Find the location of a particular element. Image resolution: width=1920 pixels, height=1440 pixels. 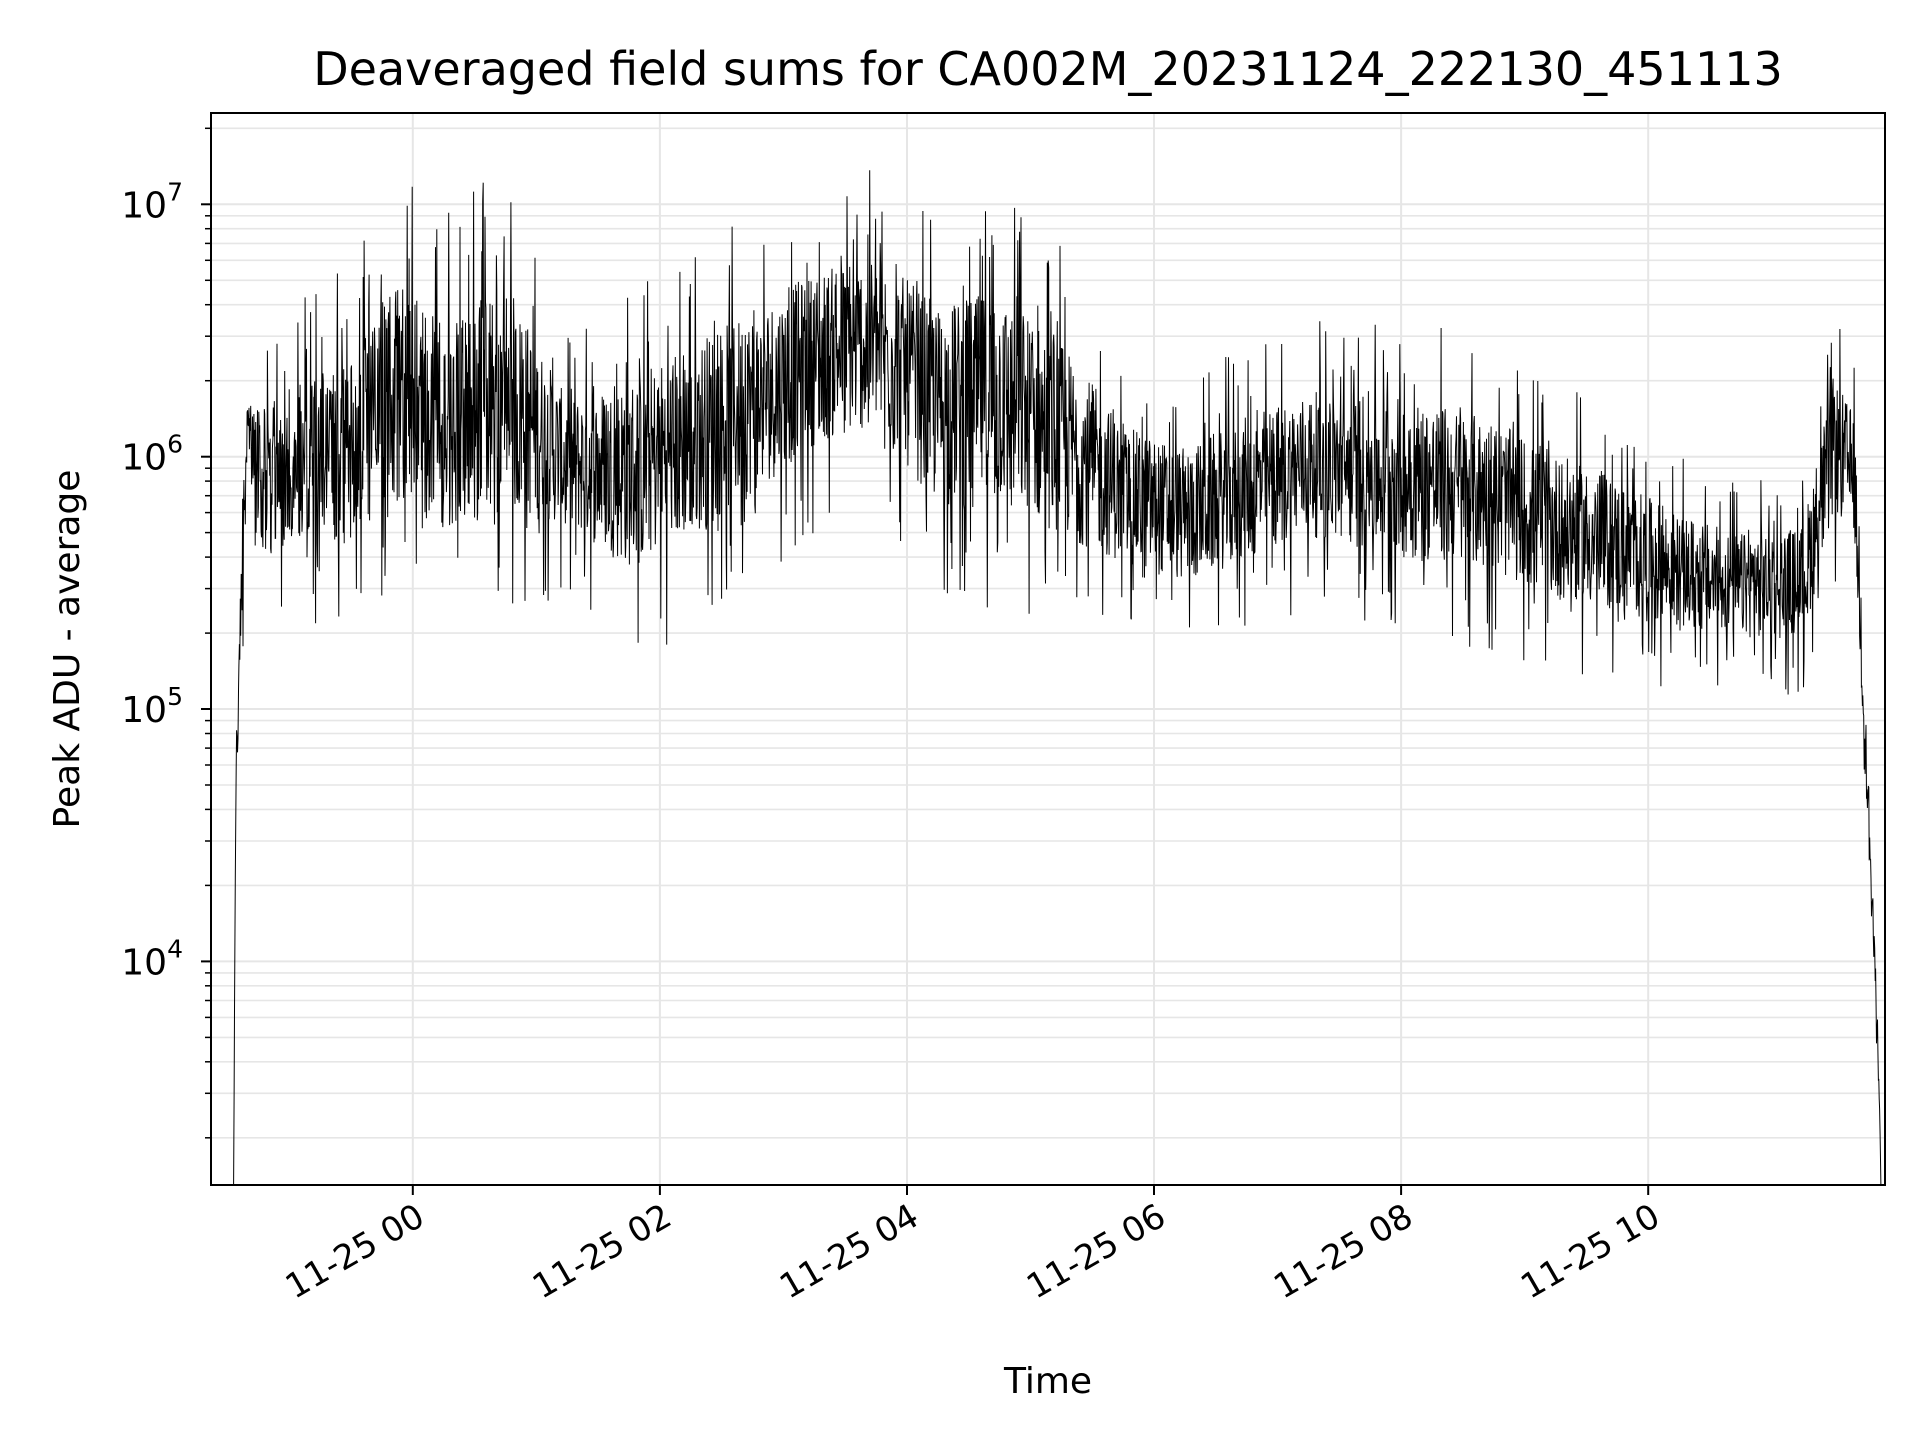

y-tick-exponent: 4 is located at coordinates (175, 948).